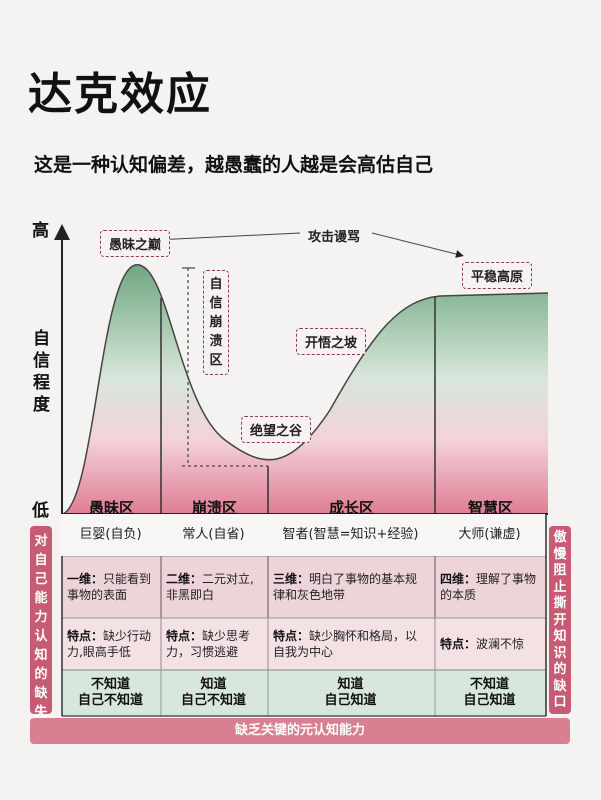 This screenshot has height=800, width=601. I want to click on attack-label: 攻击谩骂, so click(334, 237).